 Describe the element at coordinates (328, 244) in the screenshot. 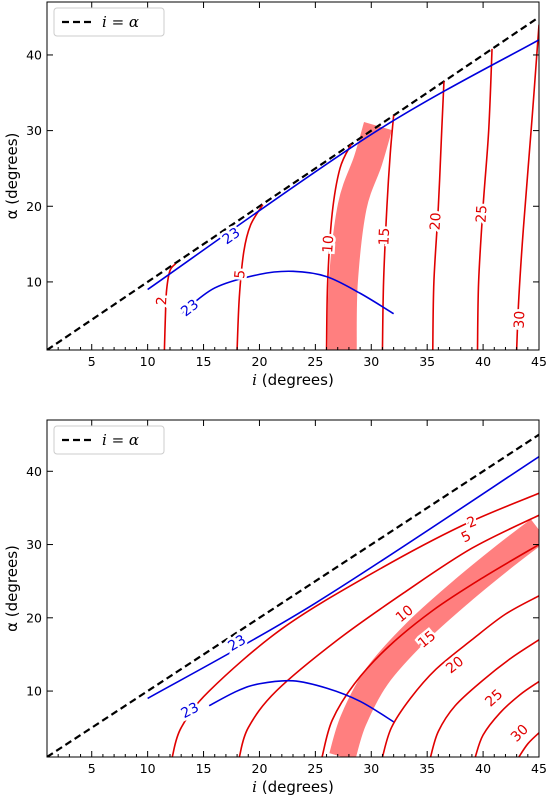

I see `contour-label-10: 10` at that location.